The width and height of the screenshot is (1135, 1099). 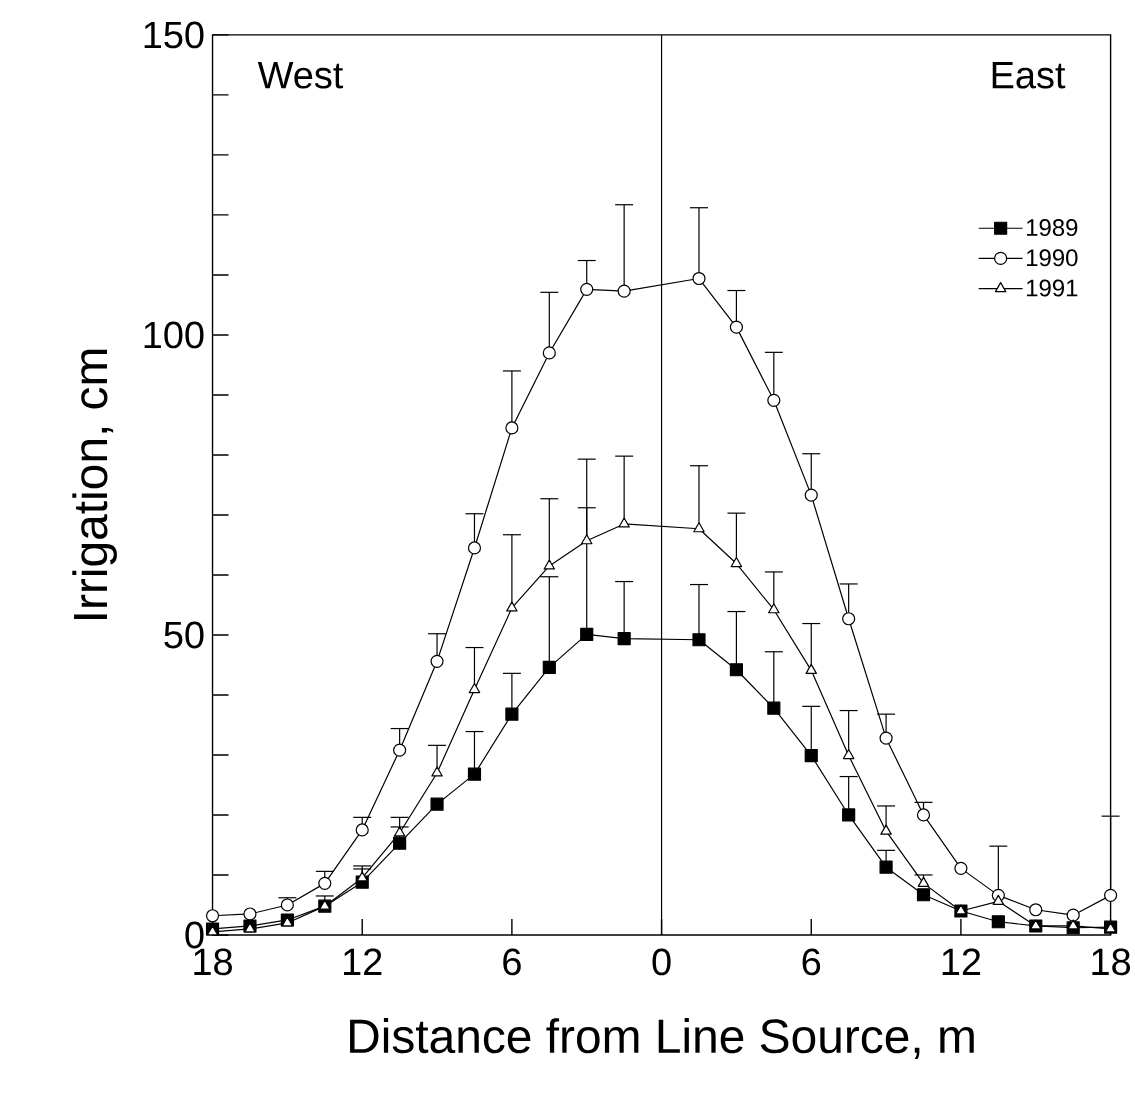 I want to click on annotation: West, so click(x=300, y=75).